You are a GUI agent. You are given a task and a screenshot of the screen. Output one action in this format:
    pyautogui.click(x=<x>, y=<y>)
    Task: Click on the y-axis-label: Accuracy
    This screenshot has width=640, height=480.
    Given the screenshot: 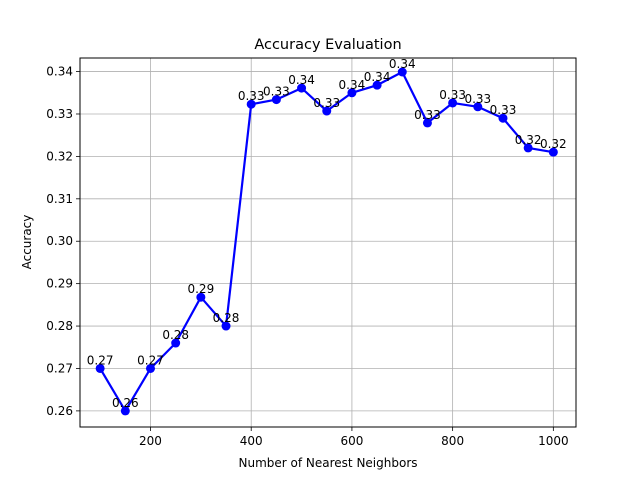 What is the action you would take?
    pyautogui.click(x=27, y=242)
    